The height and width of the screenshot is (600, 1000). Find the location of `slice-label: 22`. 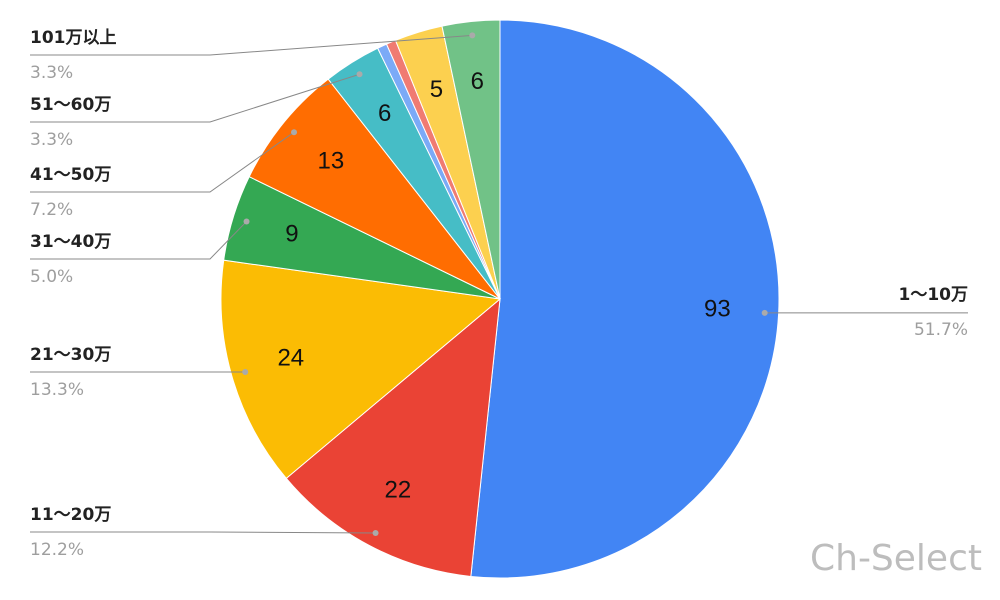

slice-label: 22 is located at coordinates (397, 489).